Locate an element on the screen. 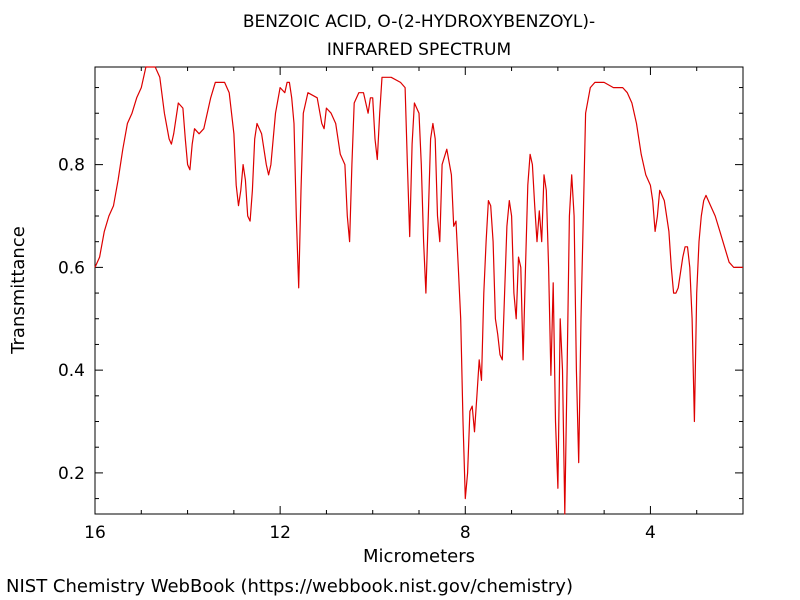 The image size is (800, 600). y-tick-label: 0.6 is located at coordinates (71, 268).